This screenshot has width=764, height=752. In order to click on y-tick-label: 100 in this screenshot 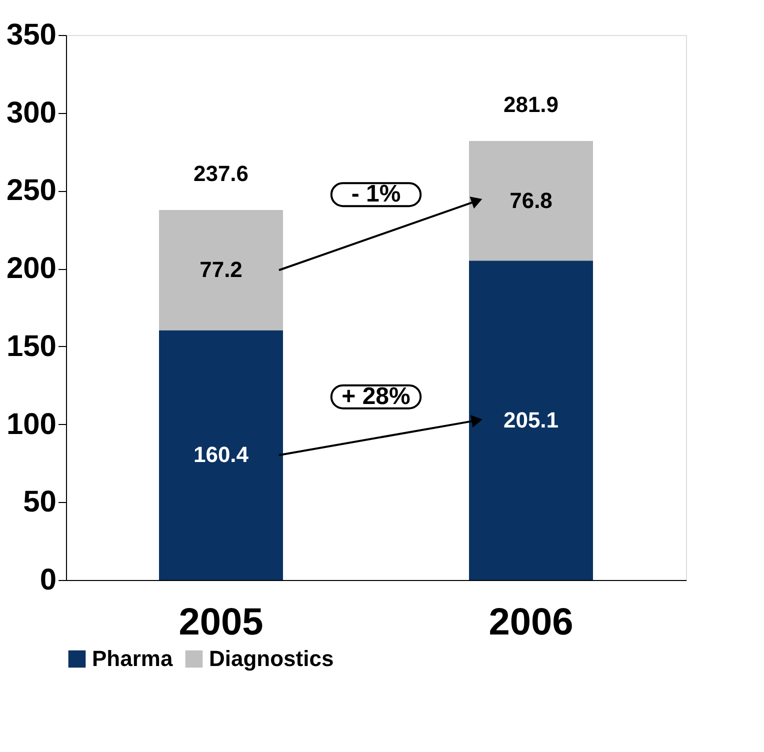, I will do `click(31, 424)`.